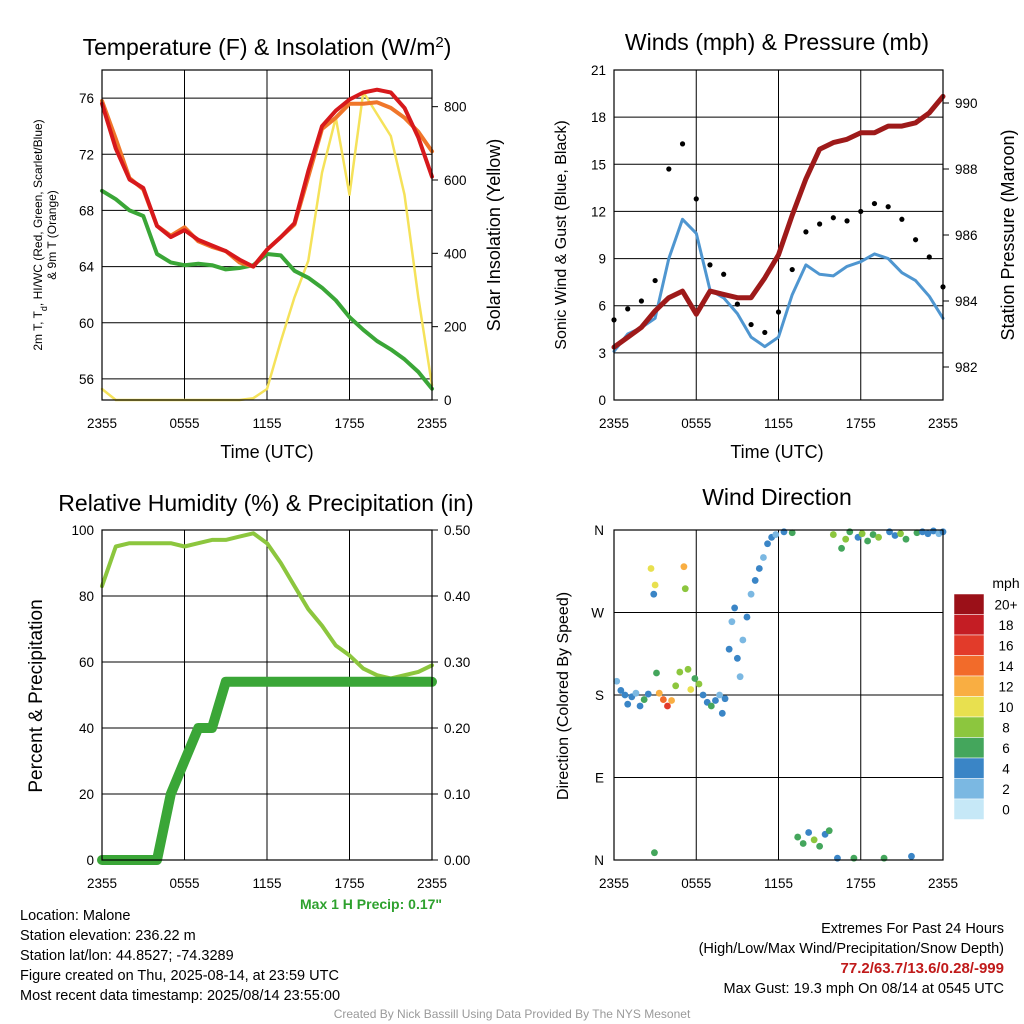 This screenshot has width=1024, height=1024. What do you see at coordinates (1008, 234) in the screenshot?
I see `pressure-ylabel: Station Pressure (Maroon)` at bounding box center [1008, 234].